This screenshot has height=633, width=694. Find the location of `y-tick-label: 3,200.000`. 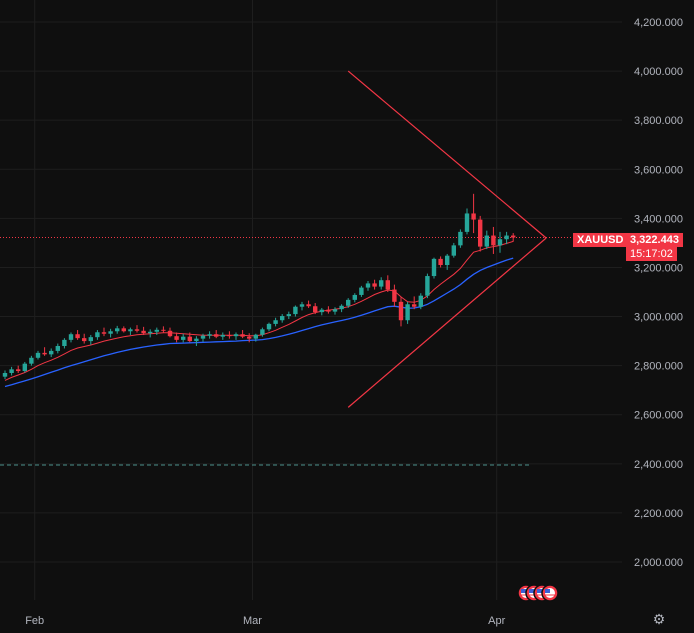

y-tick-label: 3,200.000 is located at coordinates (658, 268).